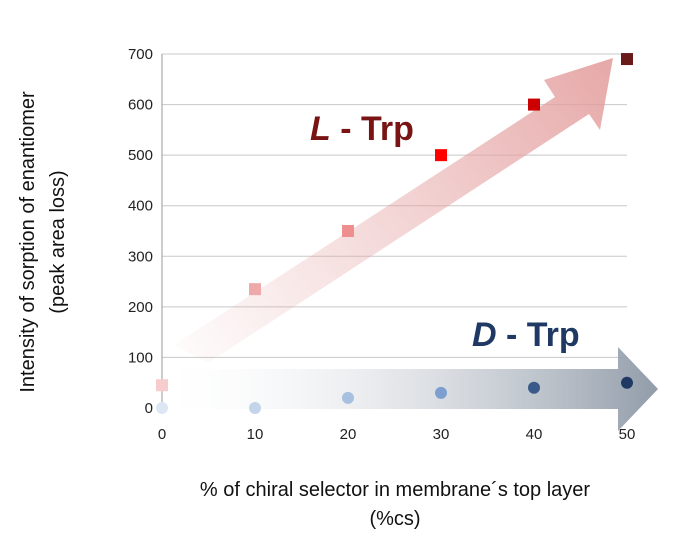  I want to click on x-tick-label: 50, so click(627, 434).